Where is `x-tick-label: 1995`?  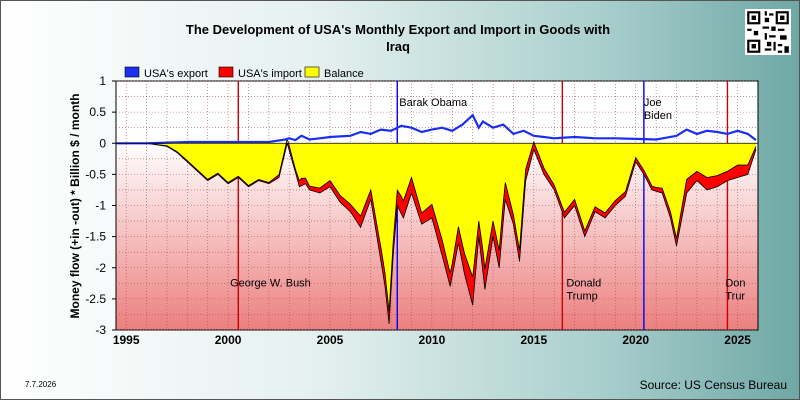
x-tick-label: 1995 is located at coordinates (126, 340).